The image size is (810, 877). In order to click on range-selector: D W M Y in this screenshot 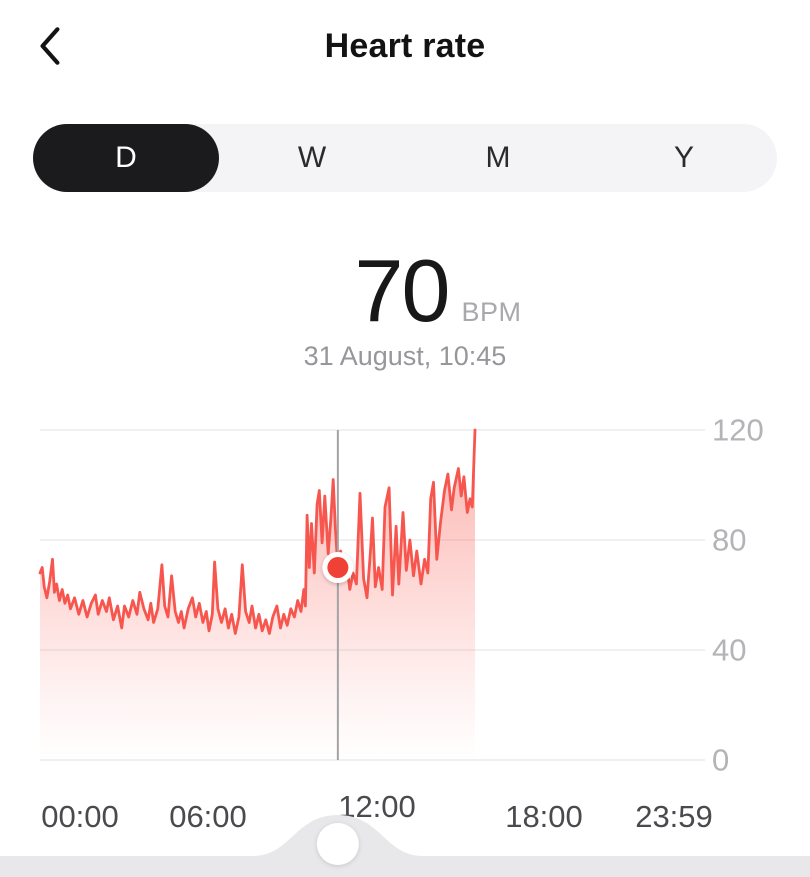, I will do `click(405, 158)`.